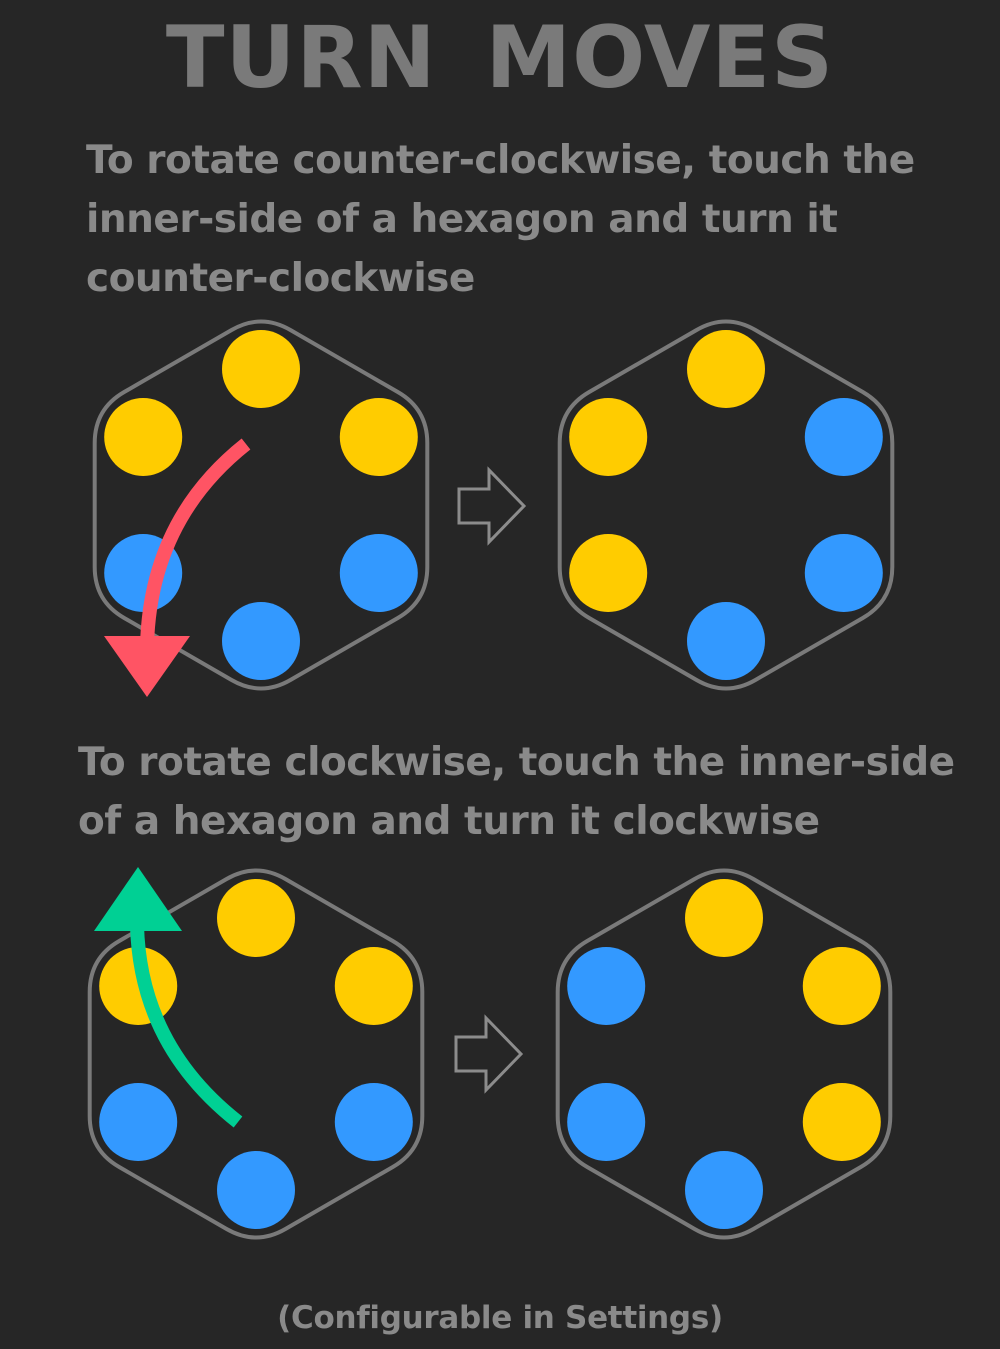 Image resolution: width=1000 pixels, height=1349 pixels. What do you see at coordinates (177, 567) in the screenshot?
I see `ccw-arrow-icon` at bounding box center [177, 567].